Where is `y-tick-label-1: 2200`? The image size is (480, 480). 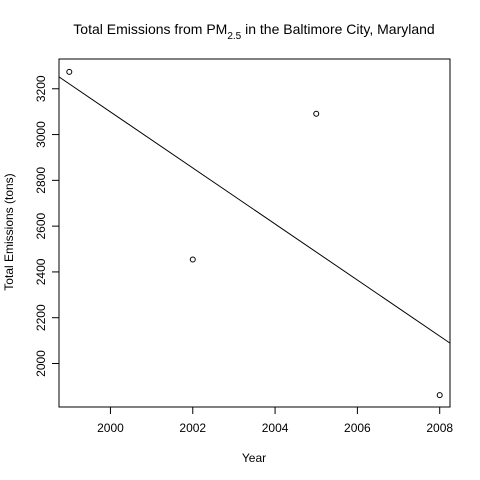
y-tick-label-1: 2200 is located at coordinates (41, 317).